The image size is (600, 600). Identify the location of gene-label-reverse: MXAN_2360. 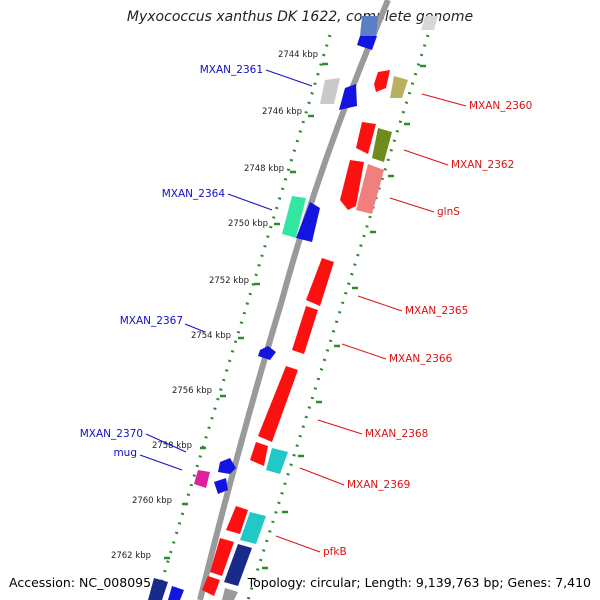
(500, 106).